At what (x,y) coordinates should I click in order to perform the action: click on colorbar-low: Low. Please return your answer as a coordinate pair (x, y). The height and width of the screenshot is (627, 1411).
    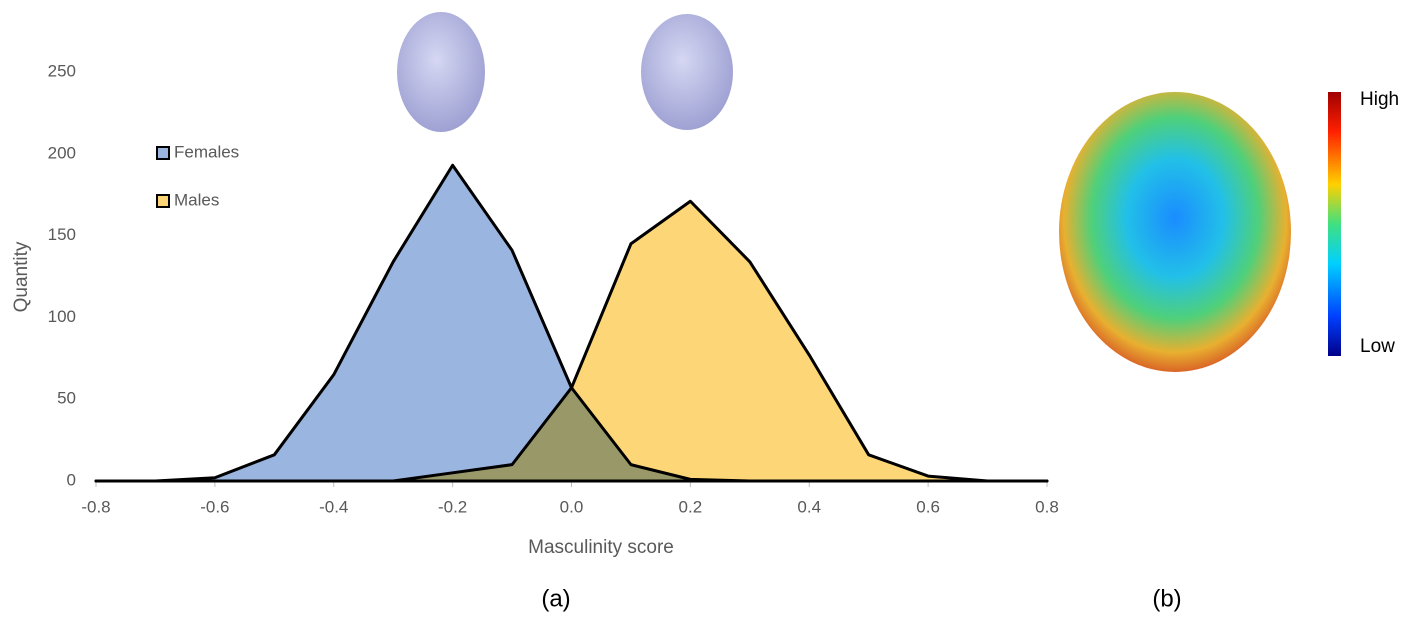
    Looking at the image, I should click on (1377, 346).